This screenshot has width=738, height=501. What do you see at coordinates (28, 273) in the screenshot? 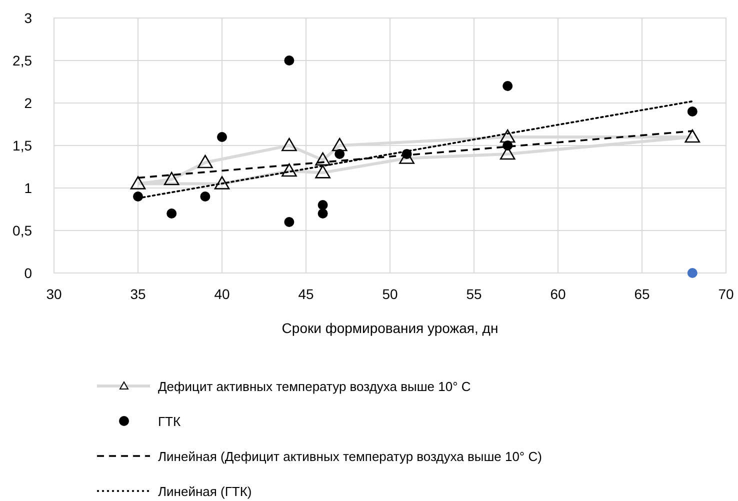
I see `y-tick-label: 0` at bounding box center [28, 273].